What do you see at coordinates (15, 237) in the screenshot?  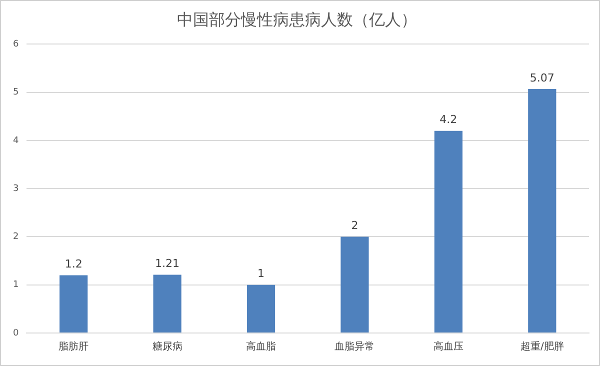 I see `y-tick-label: 2` at bounding box center [15, 237].